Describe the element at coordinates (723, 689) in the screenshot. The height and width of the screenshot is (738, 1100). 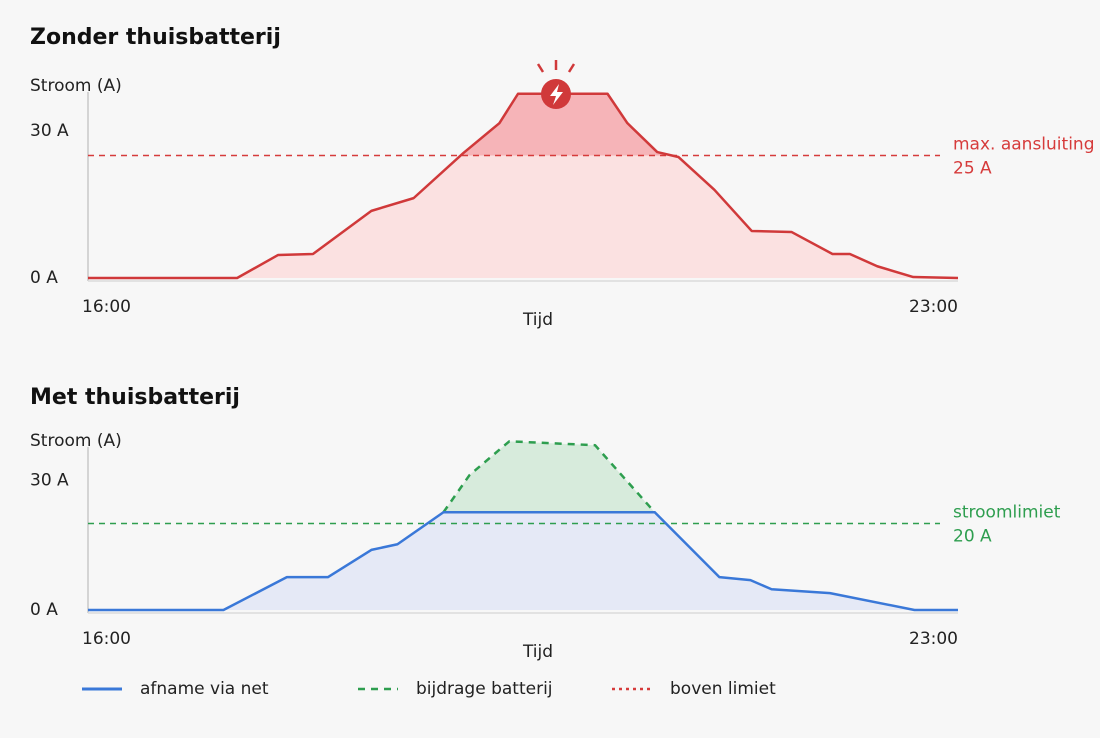
I see `legend-label: boven limiet` at that location.